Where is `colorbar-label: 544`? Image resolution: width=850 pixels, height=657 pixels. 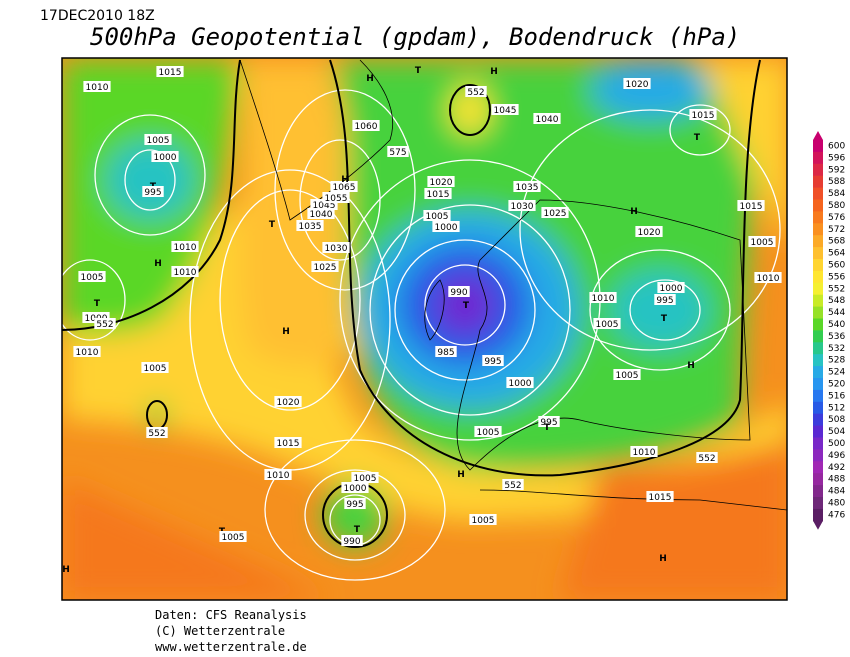 colorbar-label: 544 is located at coordinates (836, 313).